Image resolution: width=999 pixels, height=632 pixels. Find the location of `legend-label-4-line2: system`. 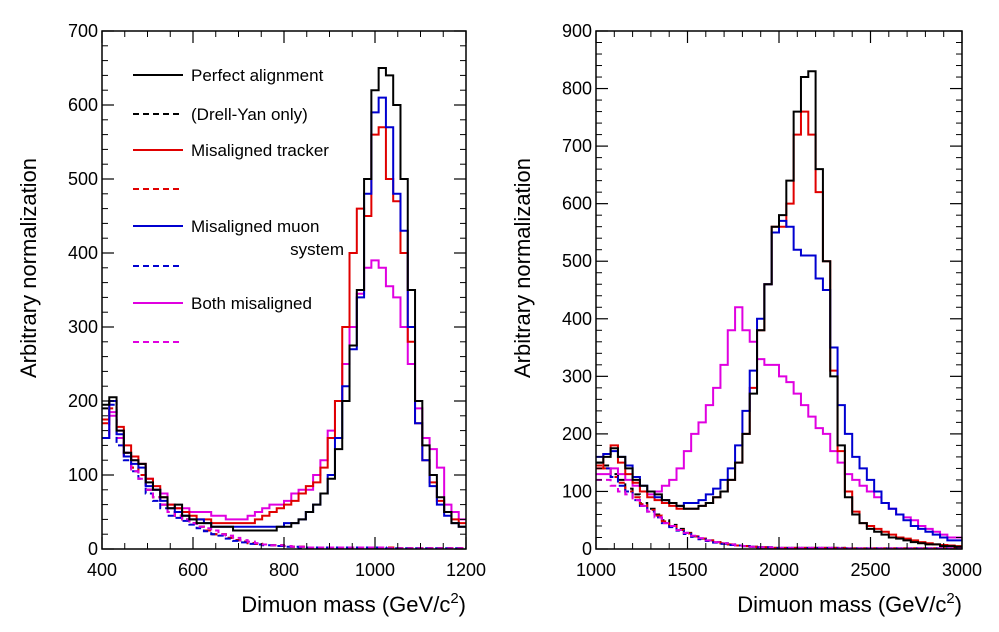

legend-label-4-line2: system is located at coordinates (317, 249).